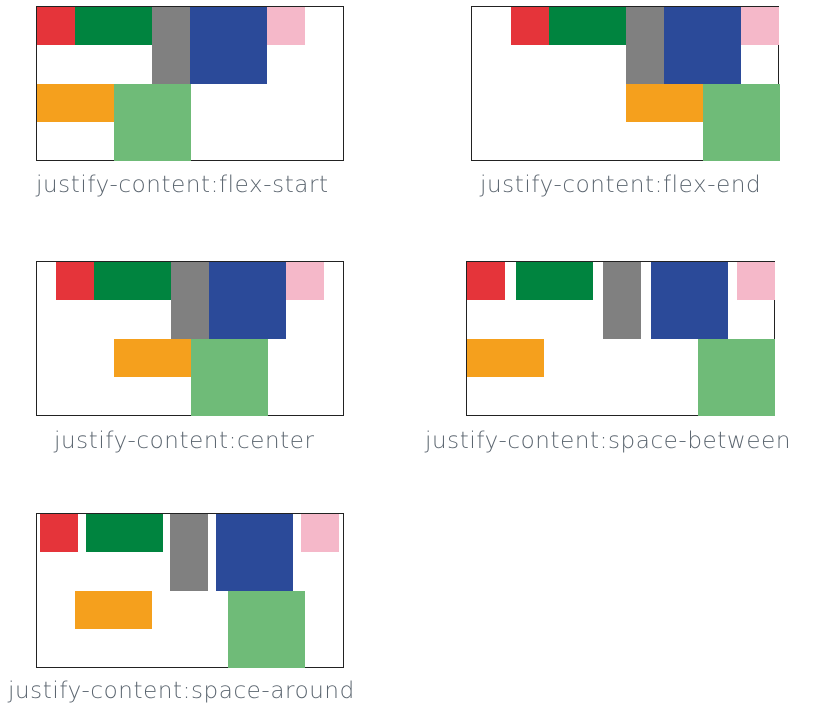  I want to click on caption-space-between: justify-content:space-between, so click(608, 441).